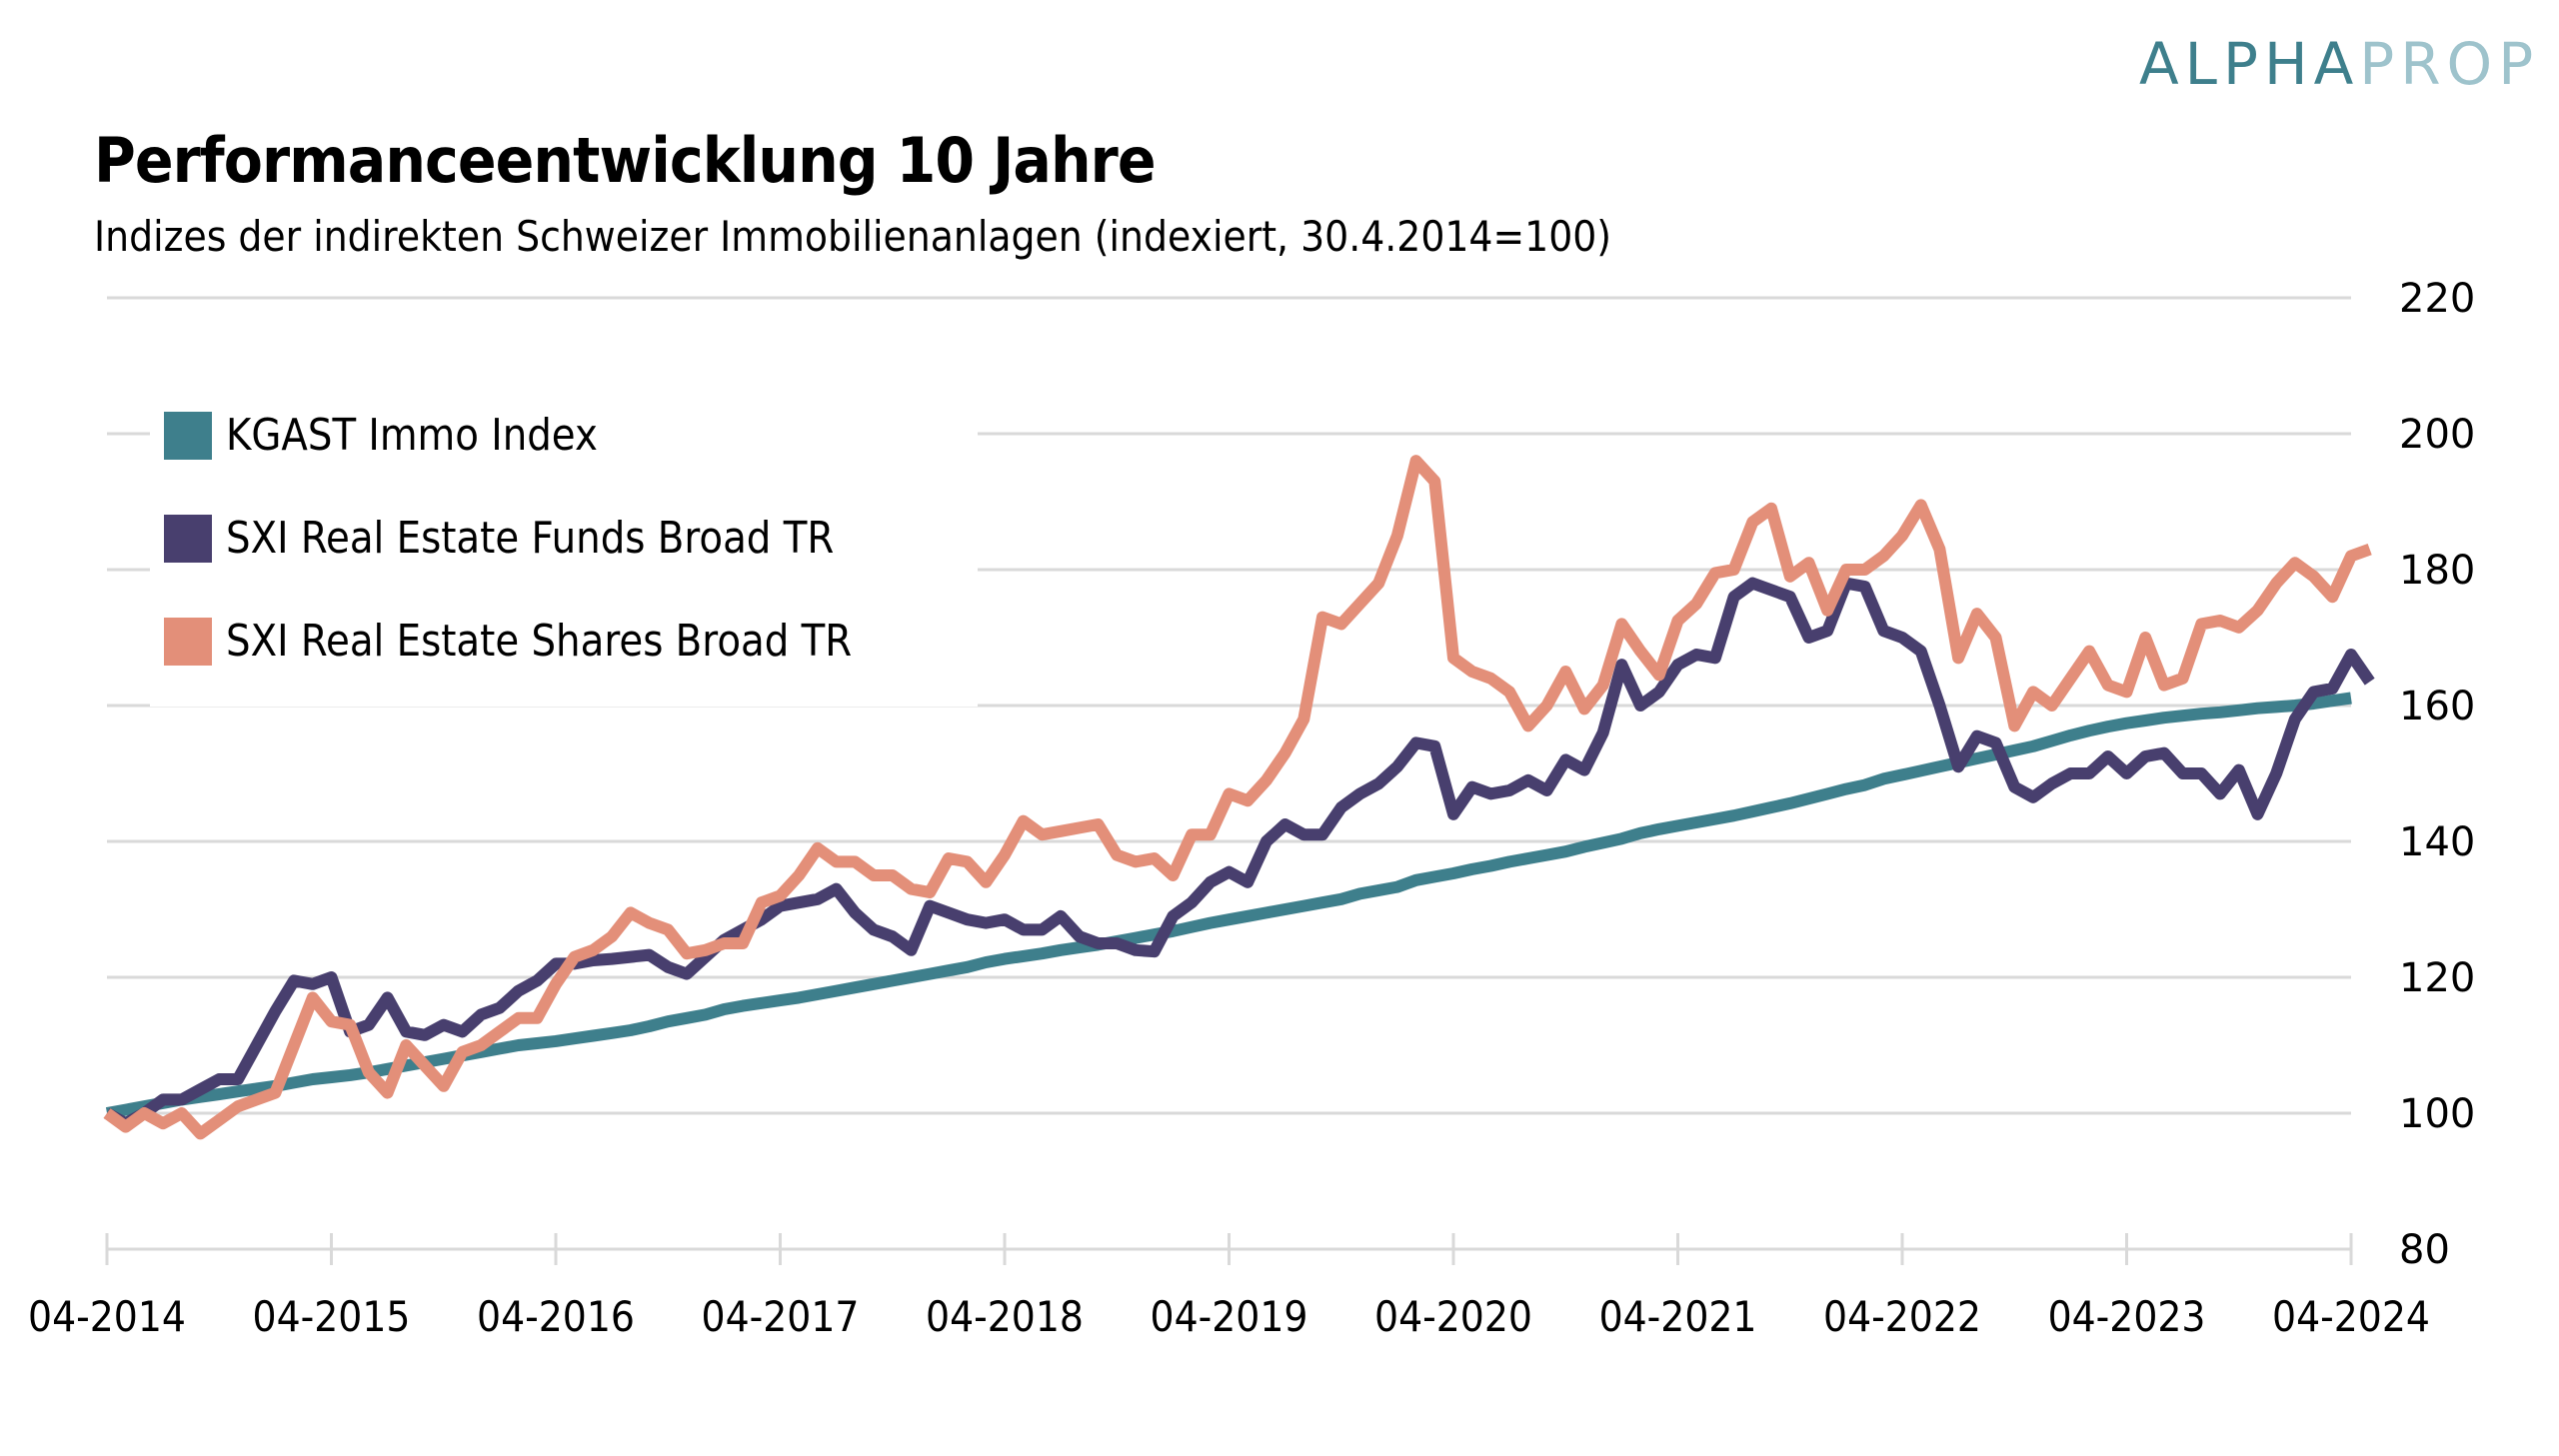 The image size is (2559, 1456). I want to click on alphaprop-logo: ALPHAPROP, so click(2339, 64).